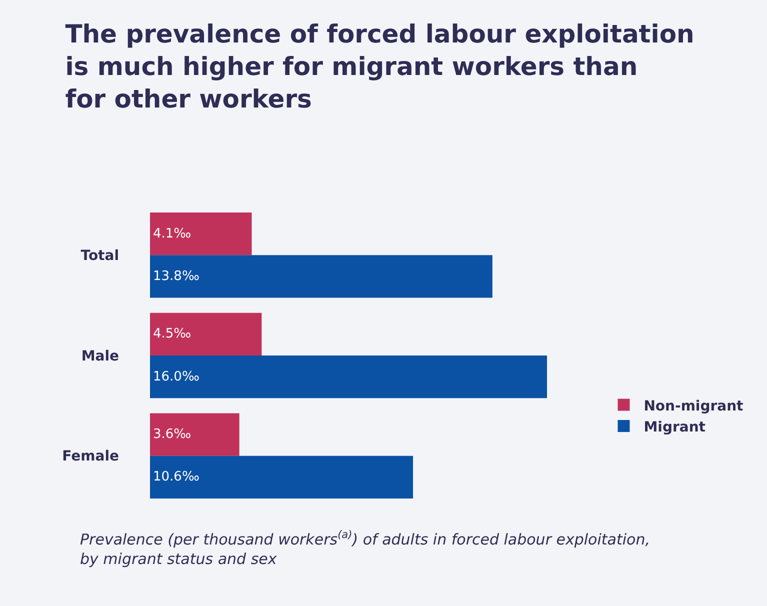 The height and width of the screenshot is (606, 767). What do you see at coordinates (172, 434) in the screenshot?
I see `data-label: 3.6‰` at bounding box center [172, 434].